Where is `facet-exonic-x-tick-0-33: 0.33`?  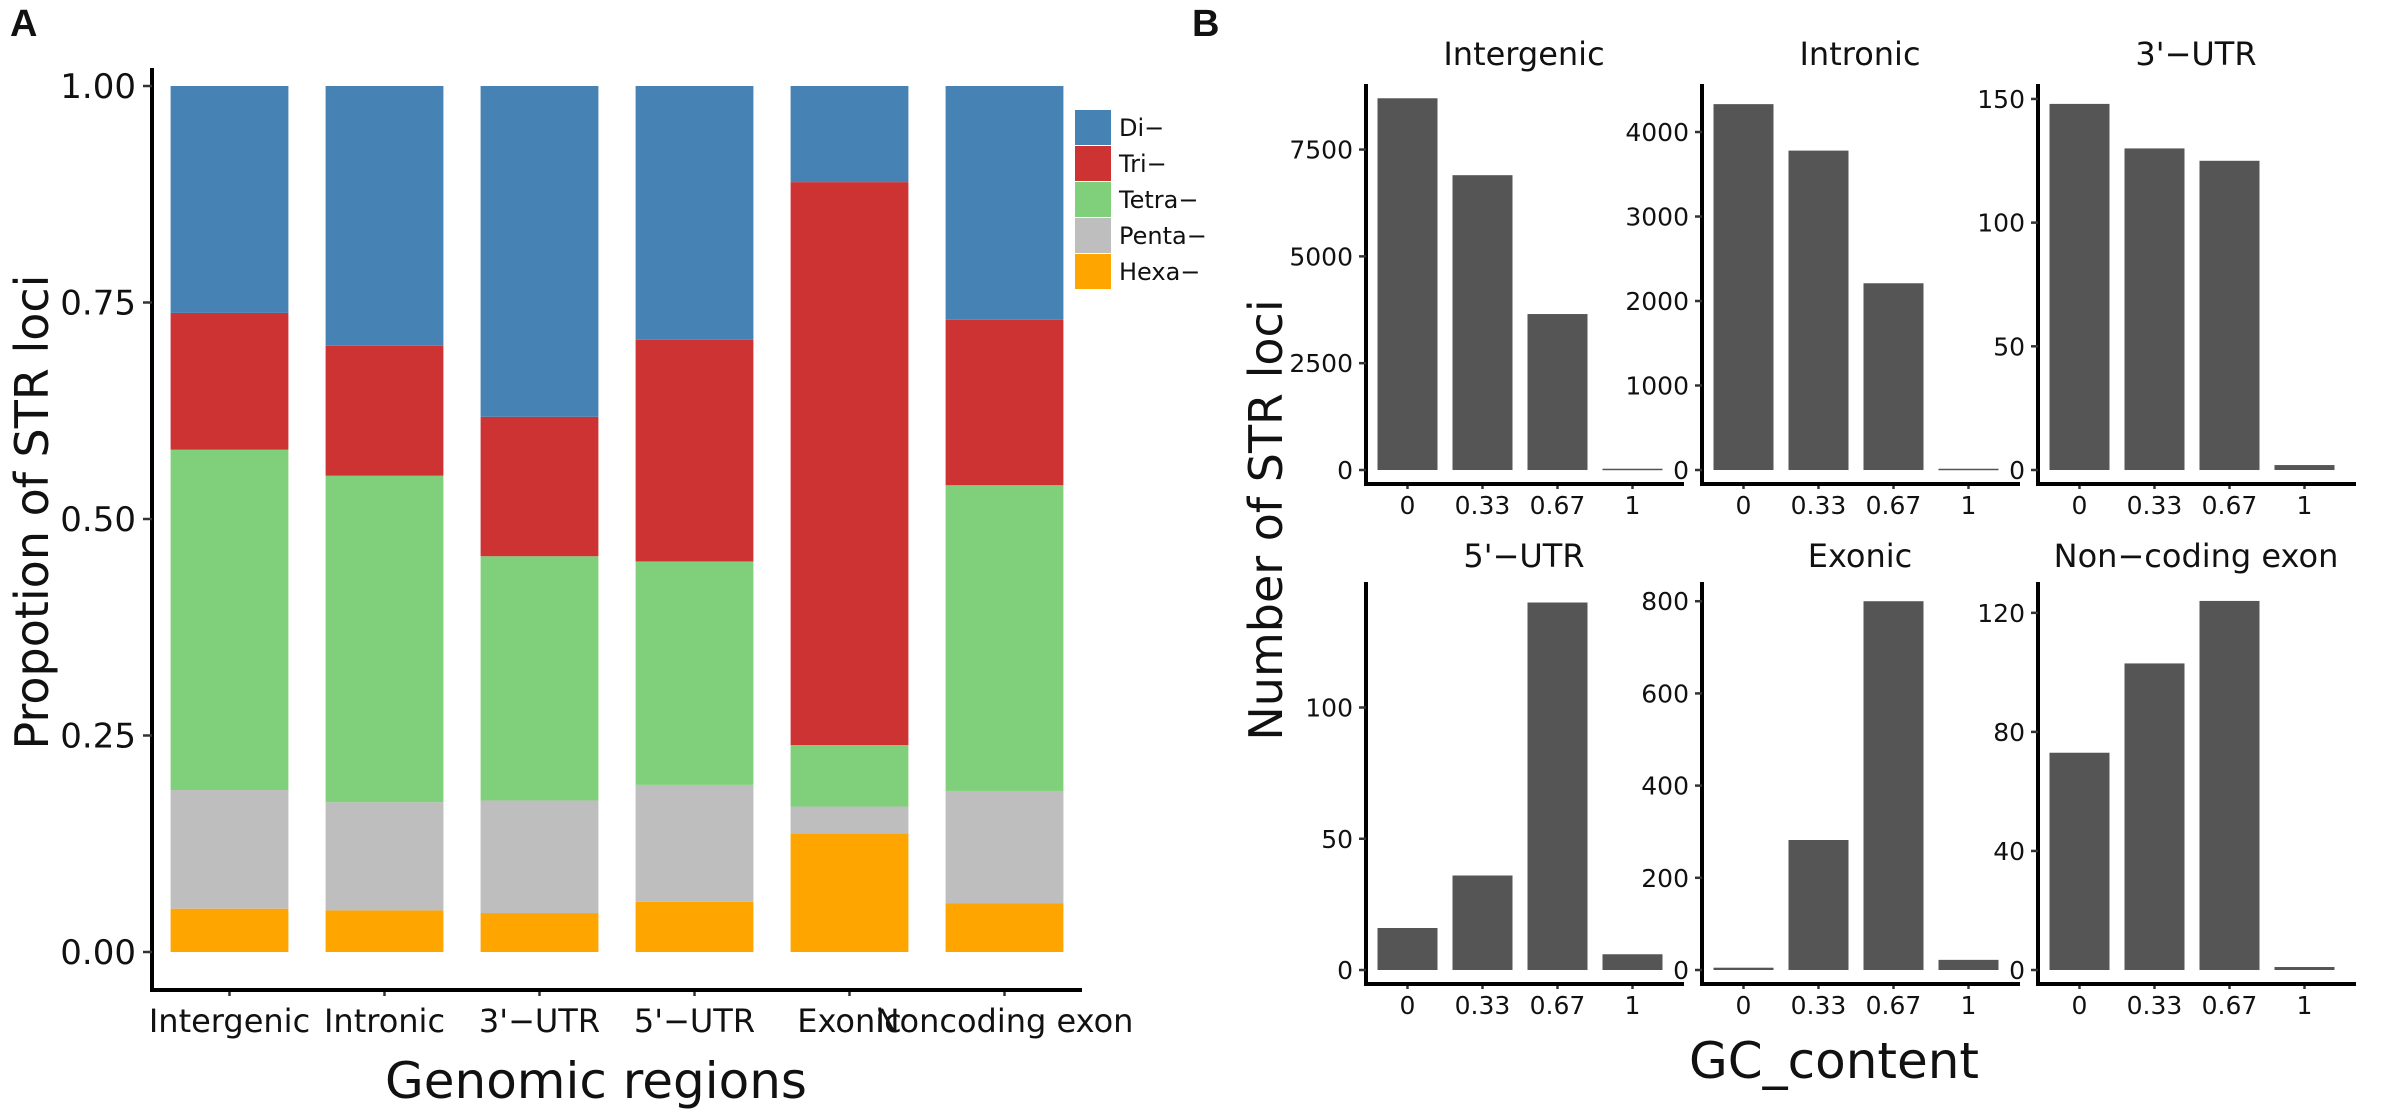 facet-exonic-x-tick-0-33: 0.33 is located at coordinates (1819, 1005).